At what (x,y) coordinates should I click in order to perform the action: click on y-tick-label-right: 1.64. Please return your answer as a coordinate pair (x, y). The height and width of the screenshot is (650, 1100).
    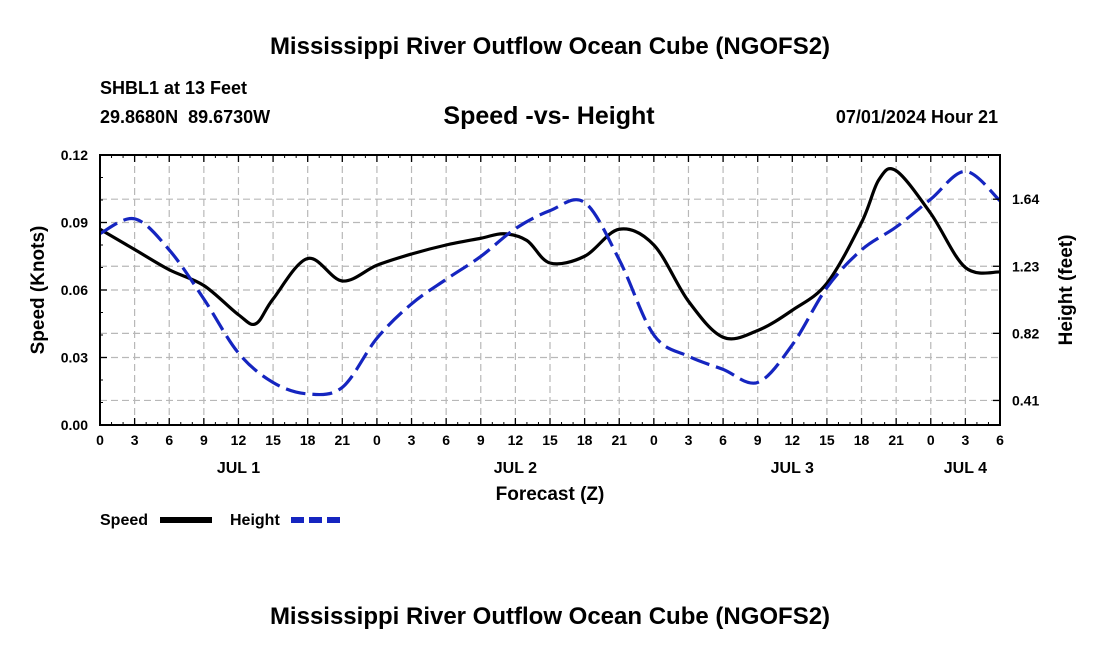
    Looking at the image, I should click on (1025, 199).